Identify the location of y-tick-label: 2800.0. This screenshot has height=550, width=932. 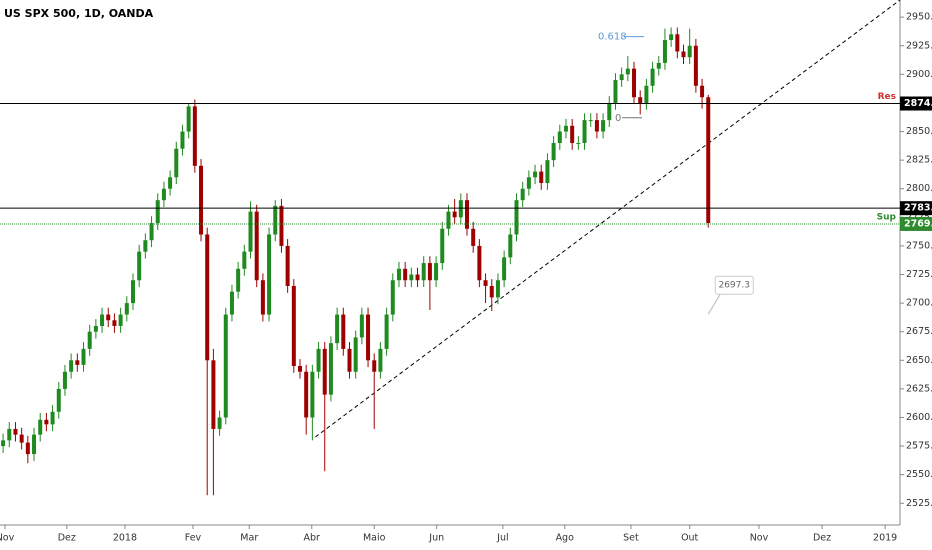
(919, 188).